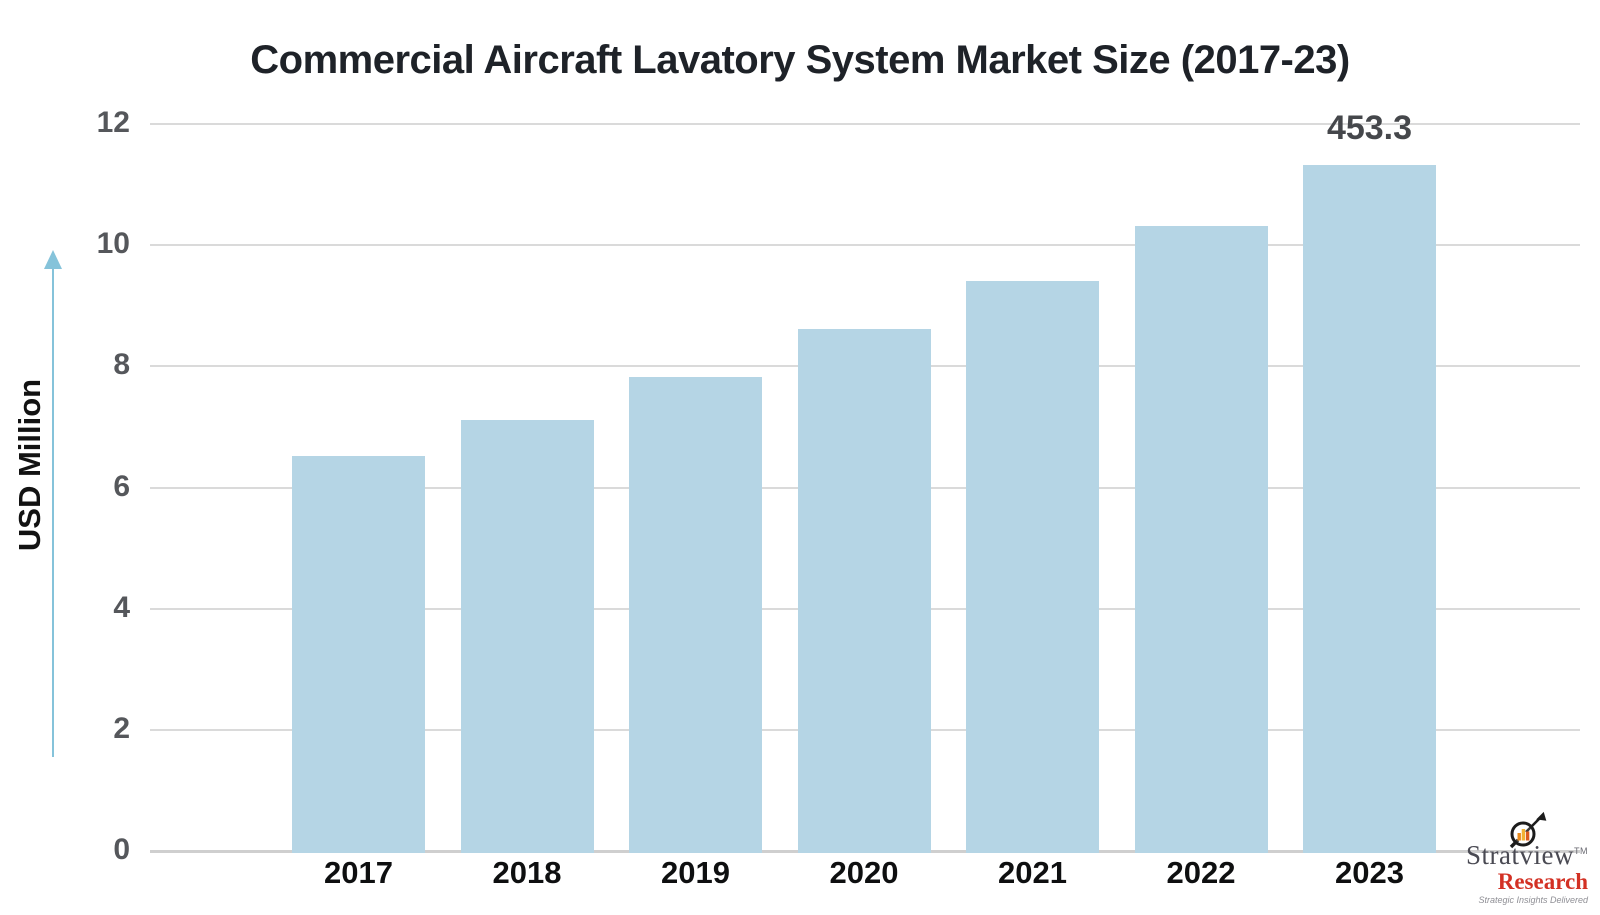 The width and height of the screenshot is (1600, 915). What do you see at coordinates (864, 590) in the screenshot?
I see `bar-2020` at bounding box center [864, 590].